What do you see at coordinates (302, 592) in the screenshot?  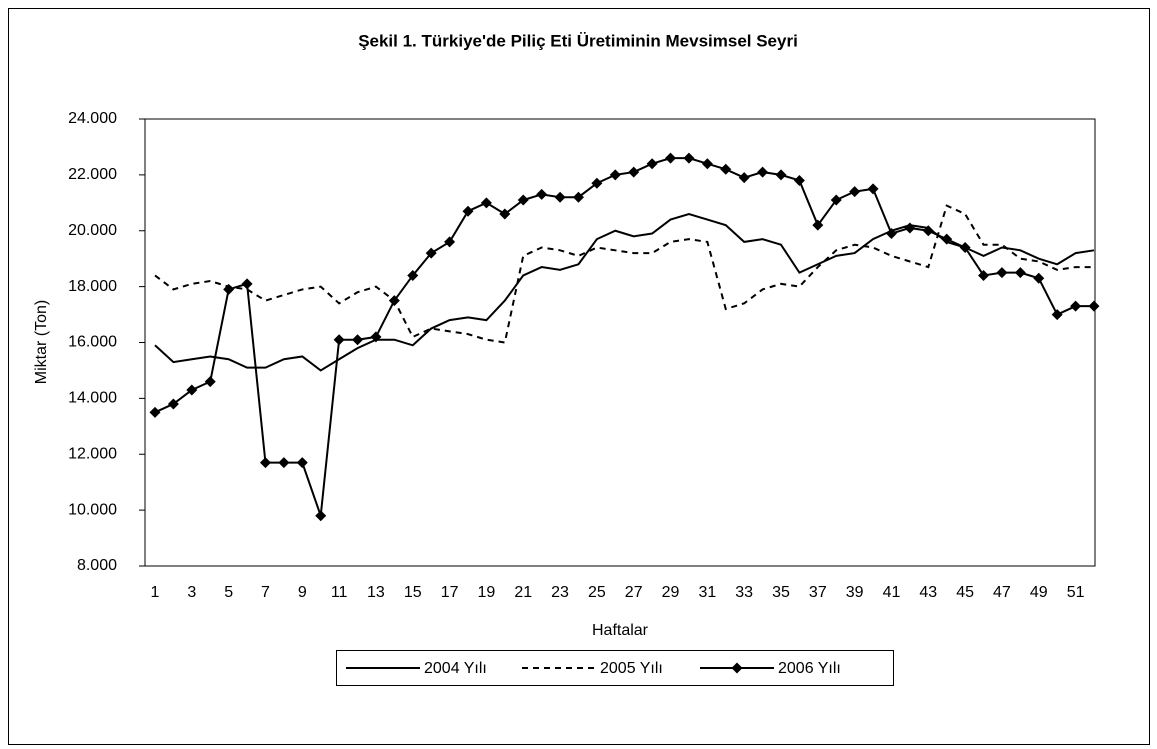 I see `x-tick-label: 9` at bounding box center [302, 592].